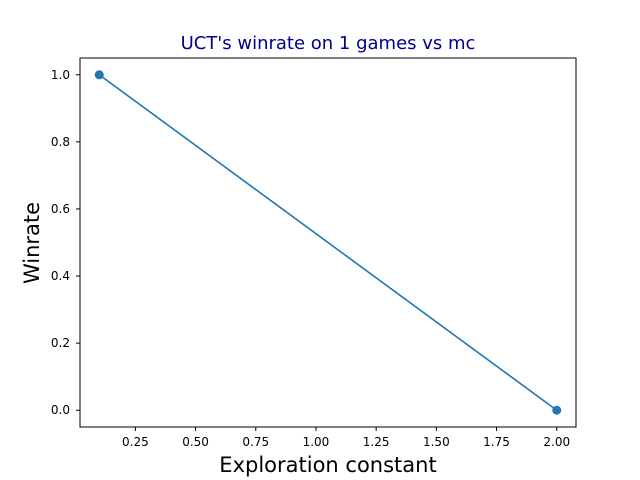  Describe the element at coordinates (60, 343) in the screenshot. I see `y-tick-label: 0.2` at that location.